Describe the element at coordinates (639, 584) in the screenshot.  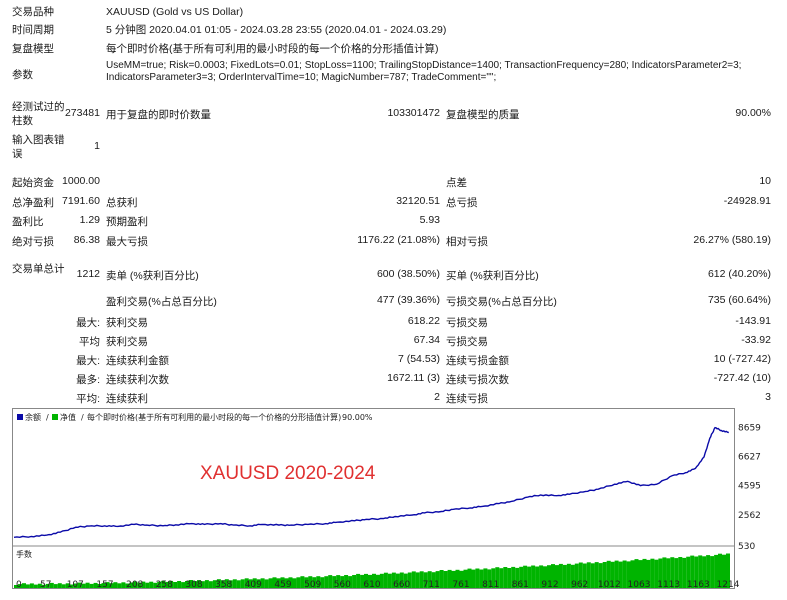
I see `x-tick-label: 1063` at that location.